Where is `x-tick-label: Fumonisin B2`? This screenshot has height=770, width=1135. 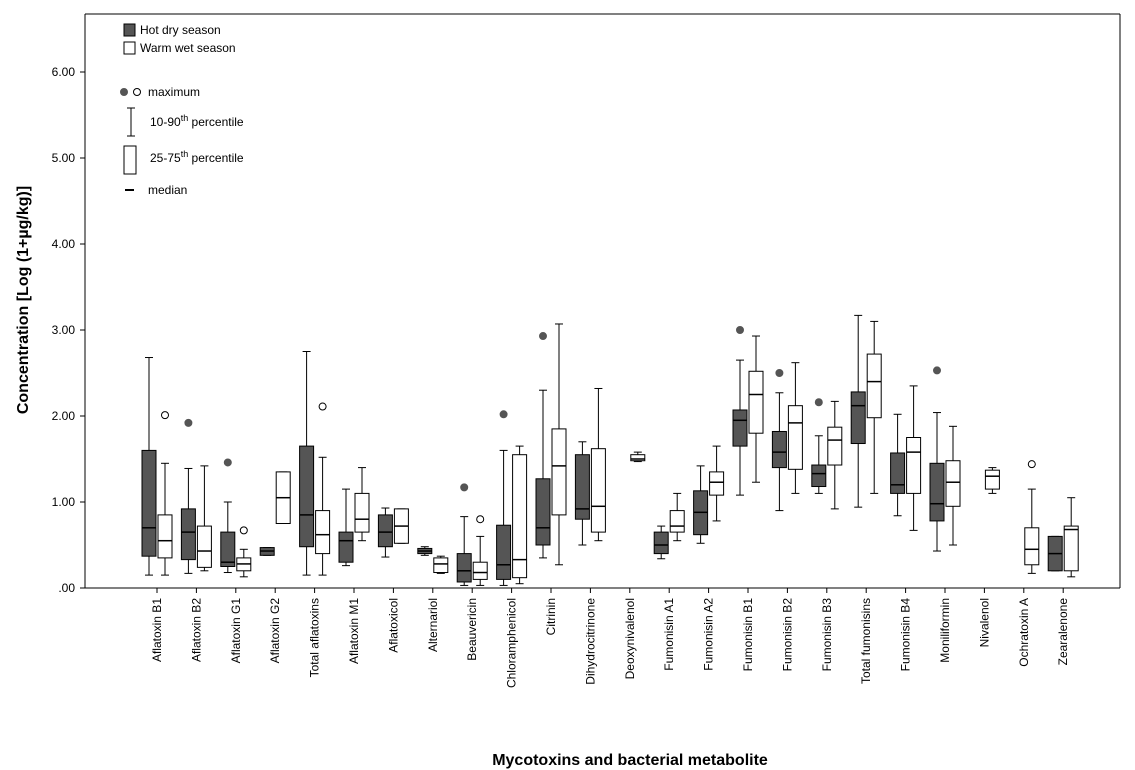 x-tick-label: Fumonisin B2 is located at coordinates (787, 635).